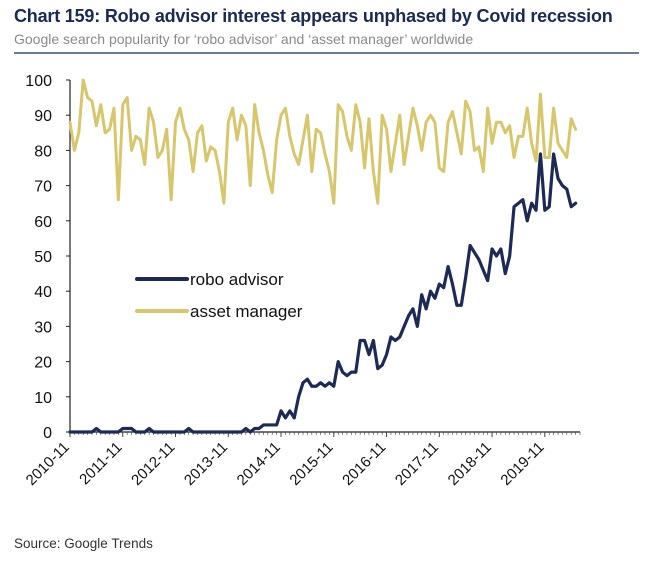  I want to click on x-tick-label: 2011-11, so click(100, 463).